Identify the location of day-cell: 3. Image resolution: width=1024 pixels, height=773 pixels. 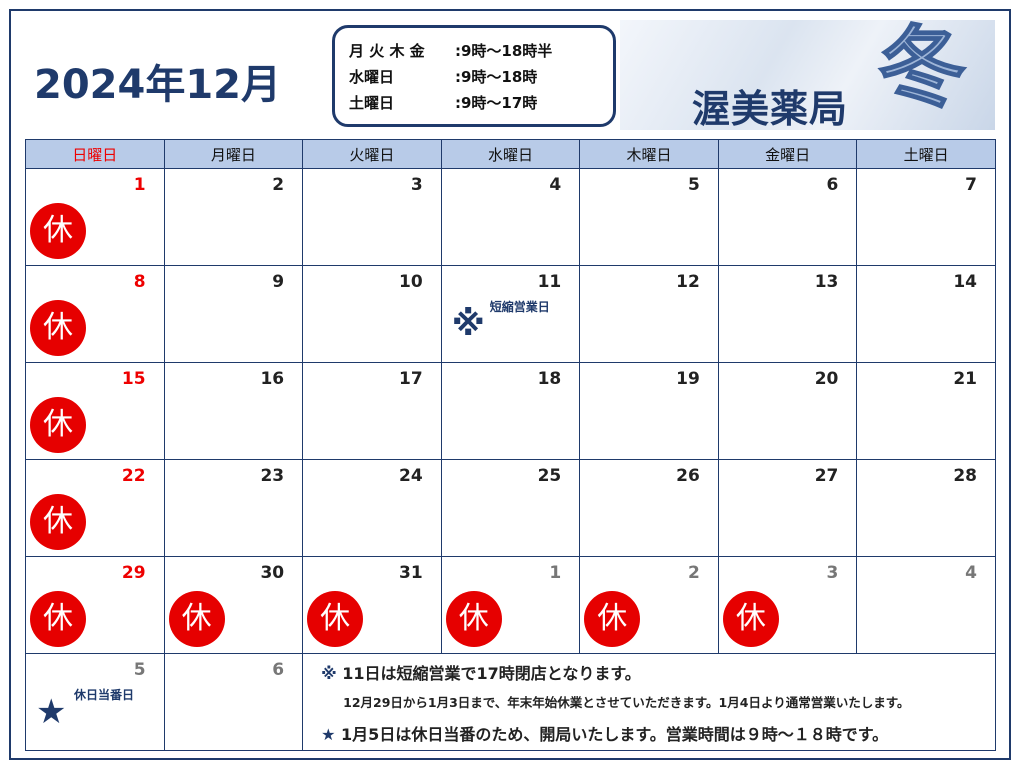
(372, 217).